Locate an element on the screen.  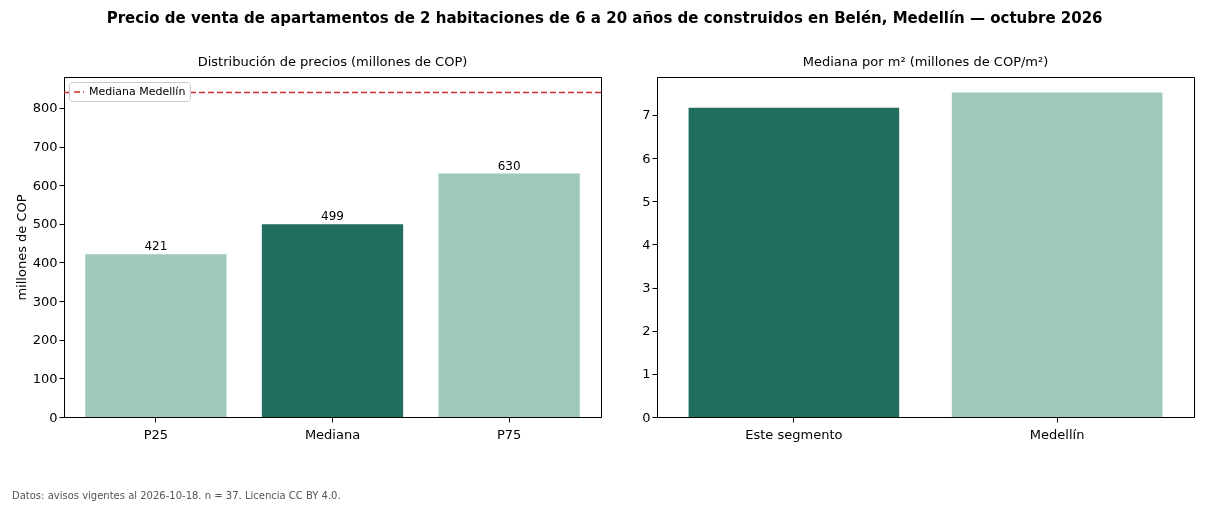
chart-title: Mediana por m² (millones de COP/m²) is located at coordinates (925, 61).